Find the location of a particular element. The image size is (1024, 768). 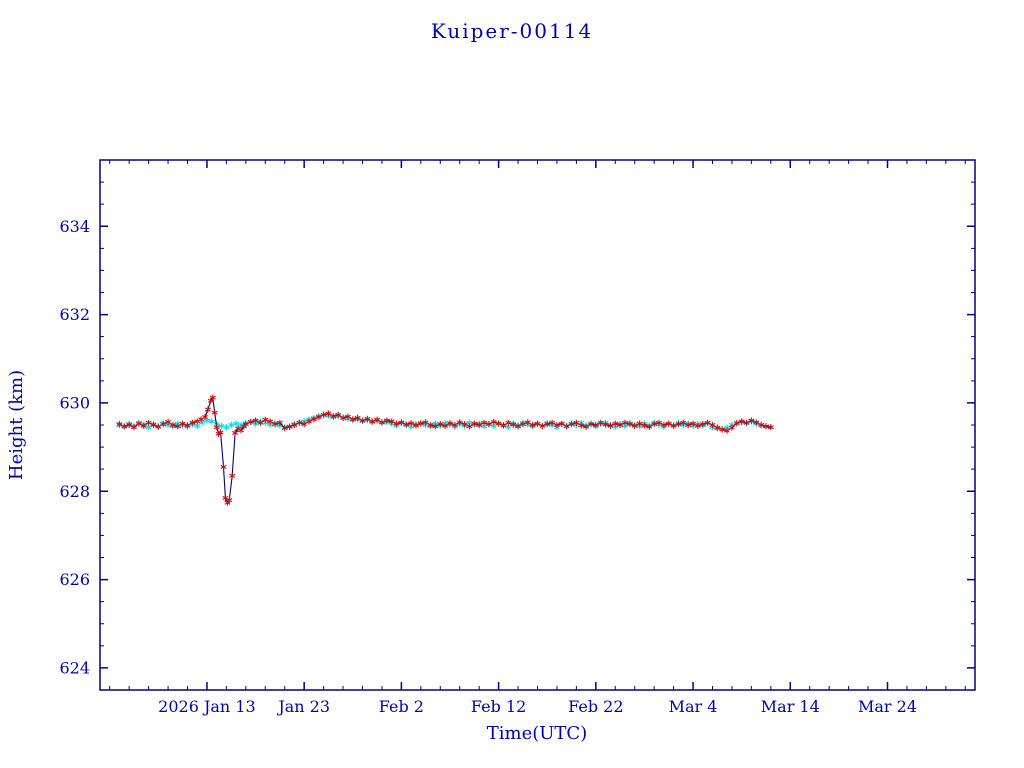

x-tick-label: Mar 14 is located at coordinates (790, 706).